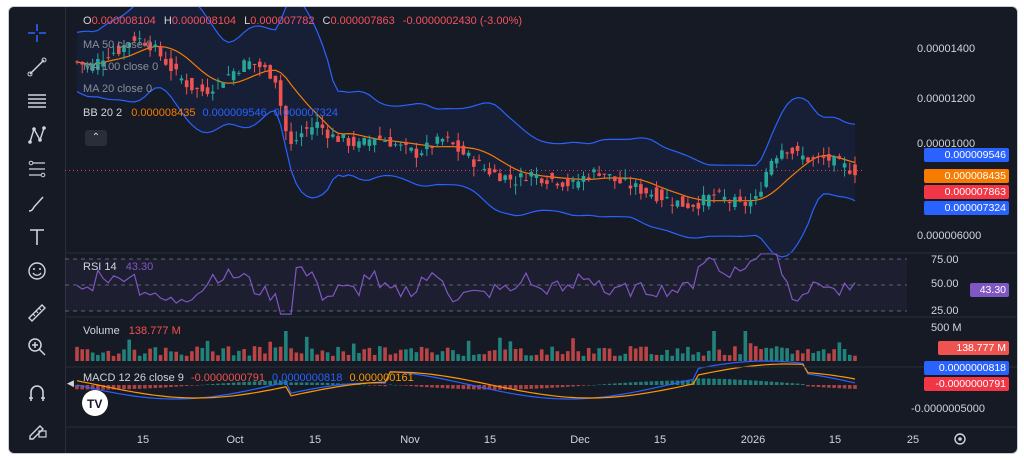 Image resolution: width=1024 pixels, height=459 pixels. Describe the element at coordinates (973, 348) in the screenshot. I see `volume-value-tag: 138.777 M` at that location.